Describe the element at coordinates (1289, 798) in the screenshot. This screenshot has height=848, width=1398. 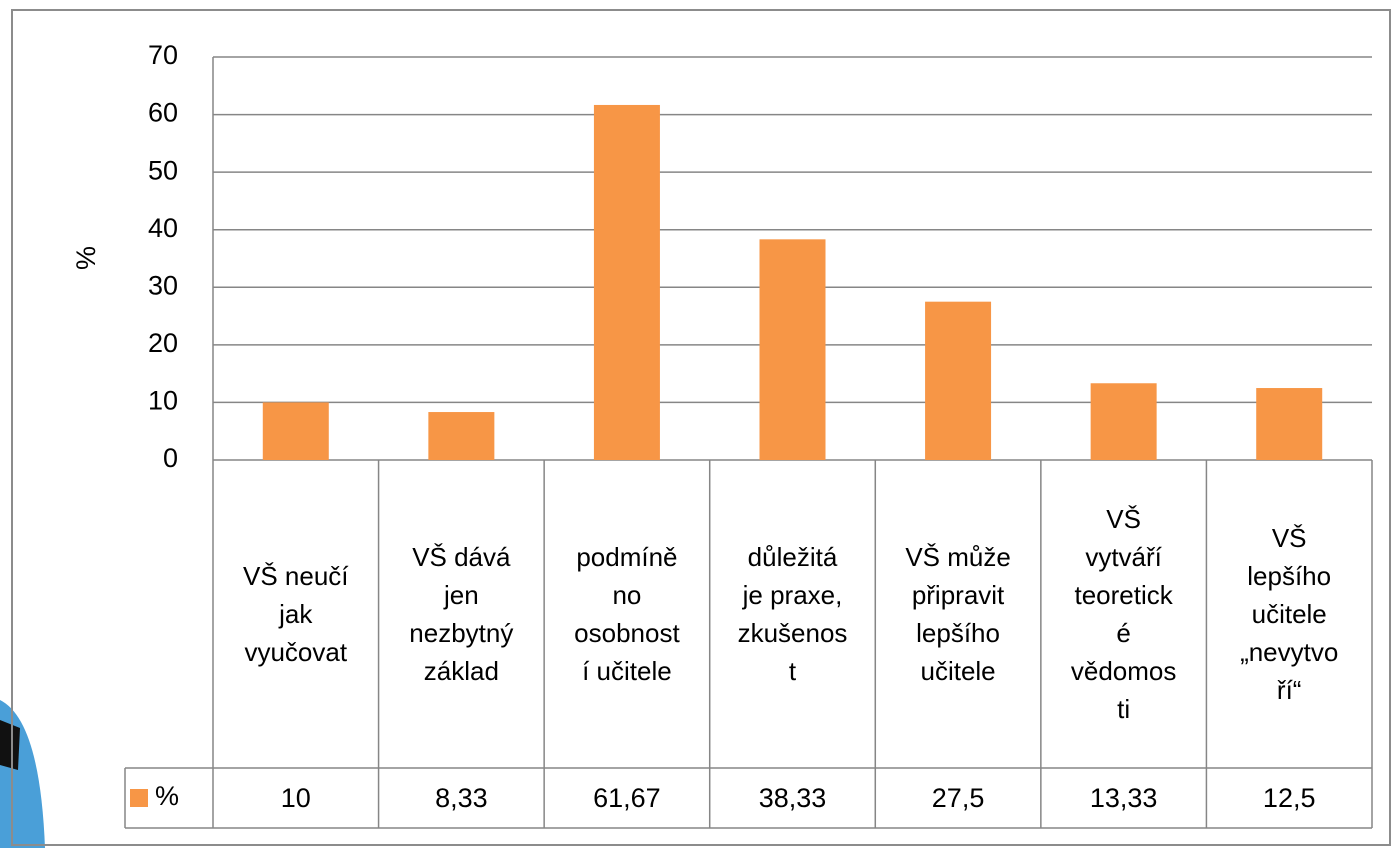
I see `data-table-value: 12,5` at that location.